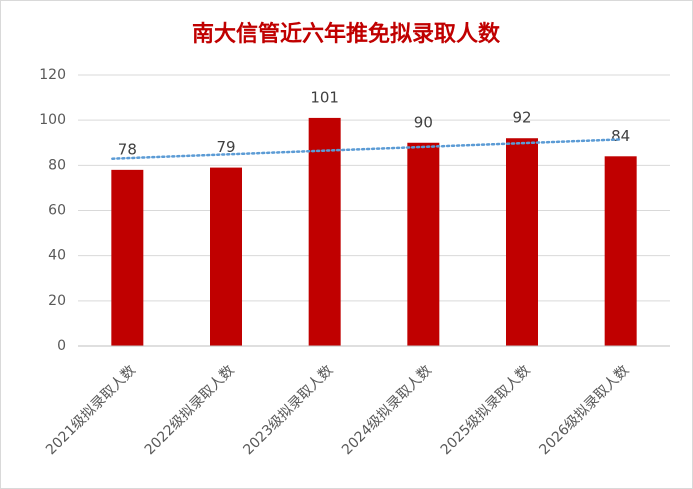  I want to click on value-label: 92, so click(521, 118).